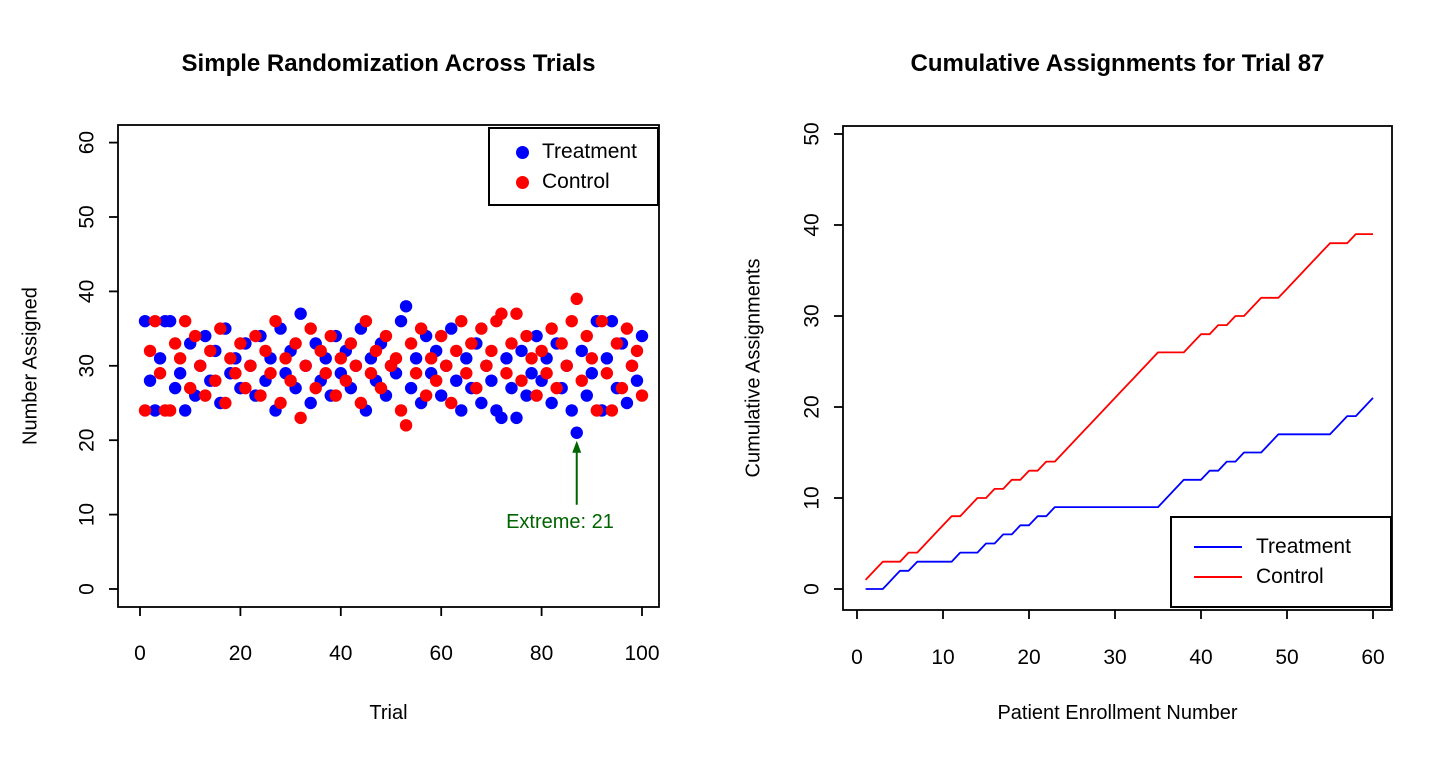  Describe the element at coordinates (1114, 657) in the screenshot. I see `x-tick-label: 30` at that location.